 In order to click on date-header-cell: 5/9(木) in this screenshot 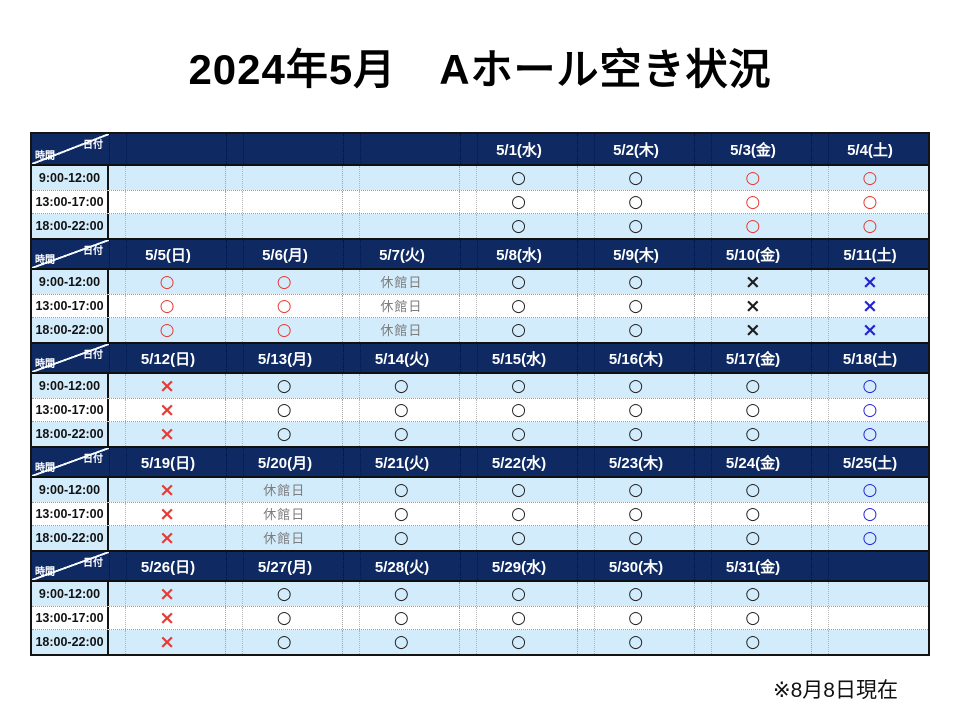, I will do `click(635, 254)`.